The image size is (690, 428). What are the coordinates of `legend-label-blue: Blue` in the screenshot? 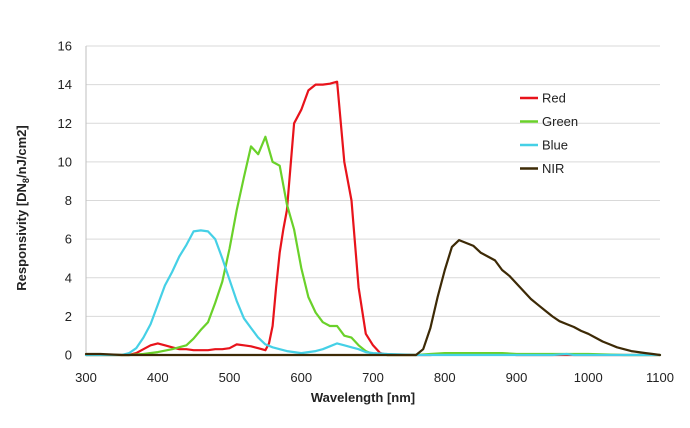 It's located at (555, 145).